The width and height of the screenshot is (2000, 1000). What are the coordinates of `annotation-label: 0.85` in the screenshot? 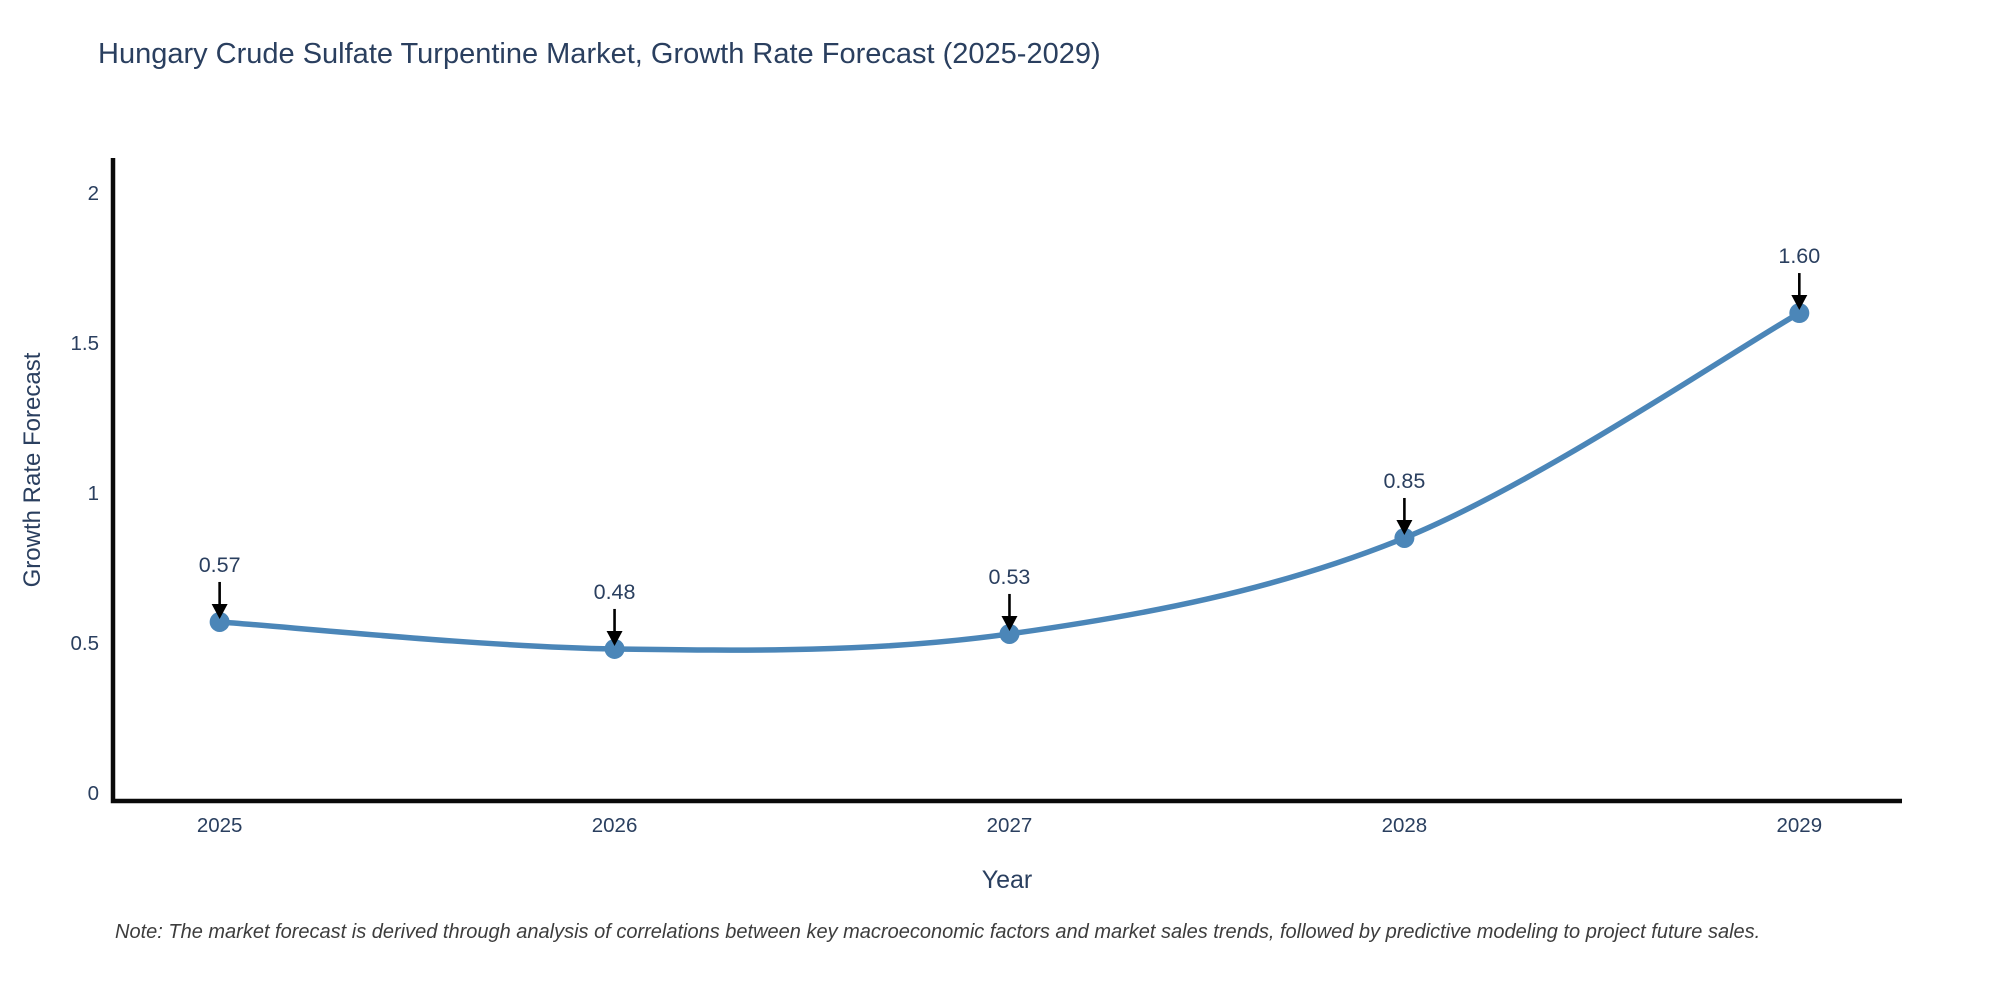 It's located at (1404, 481).